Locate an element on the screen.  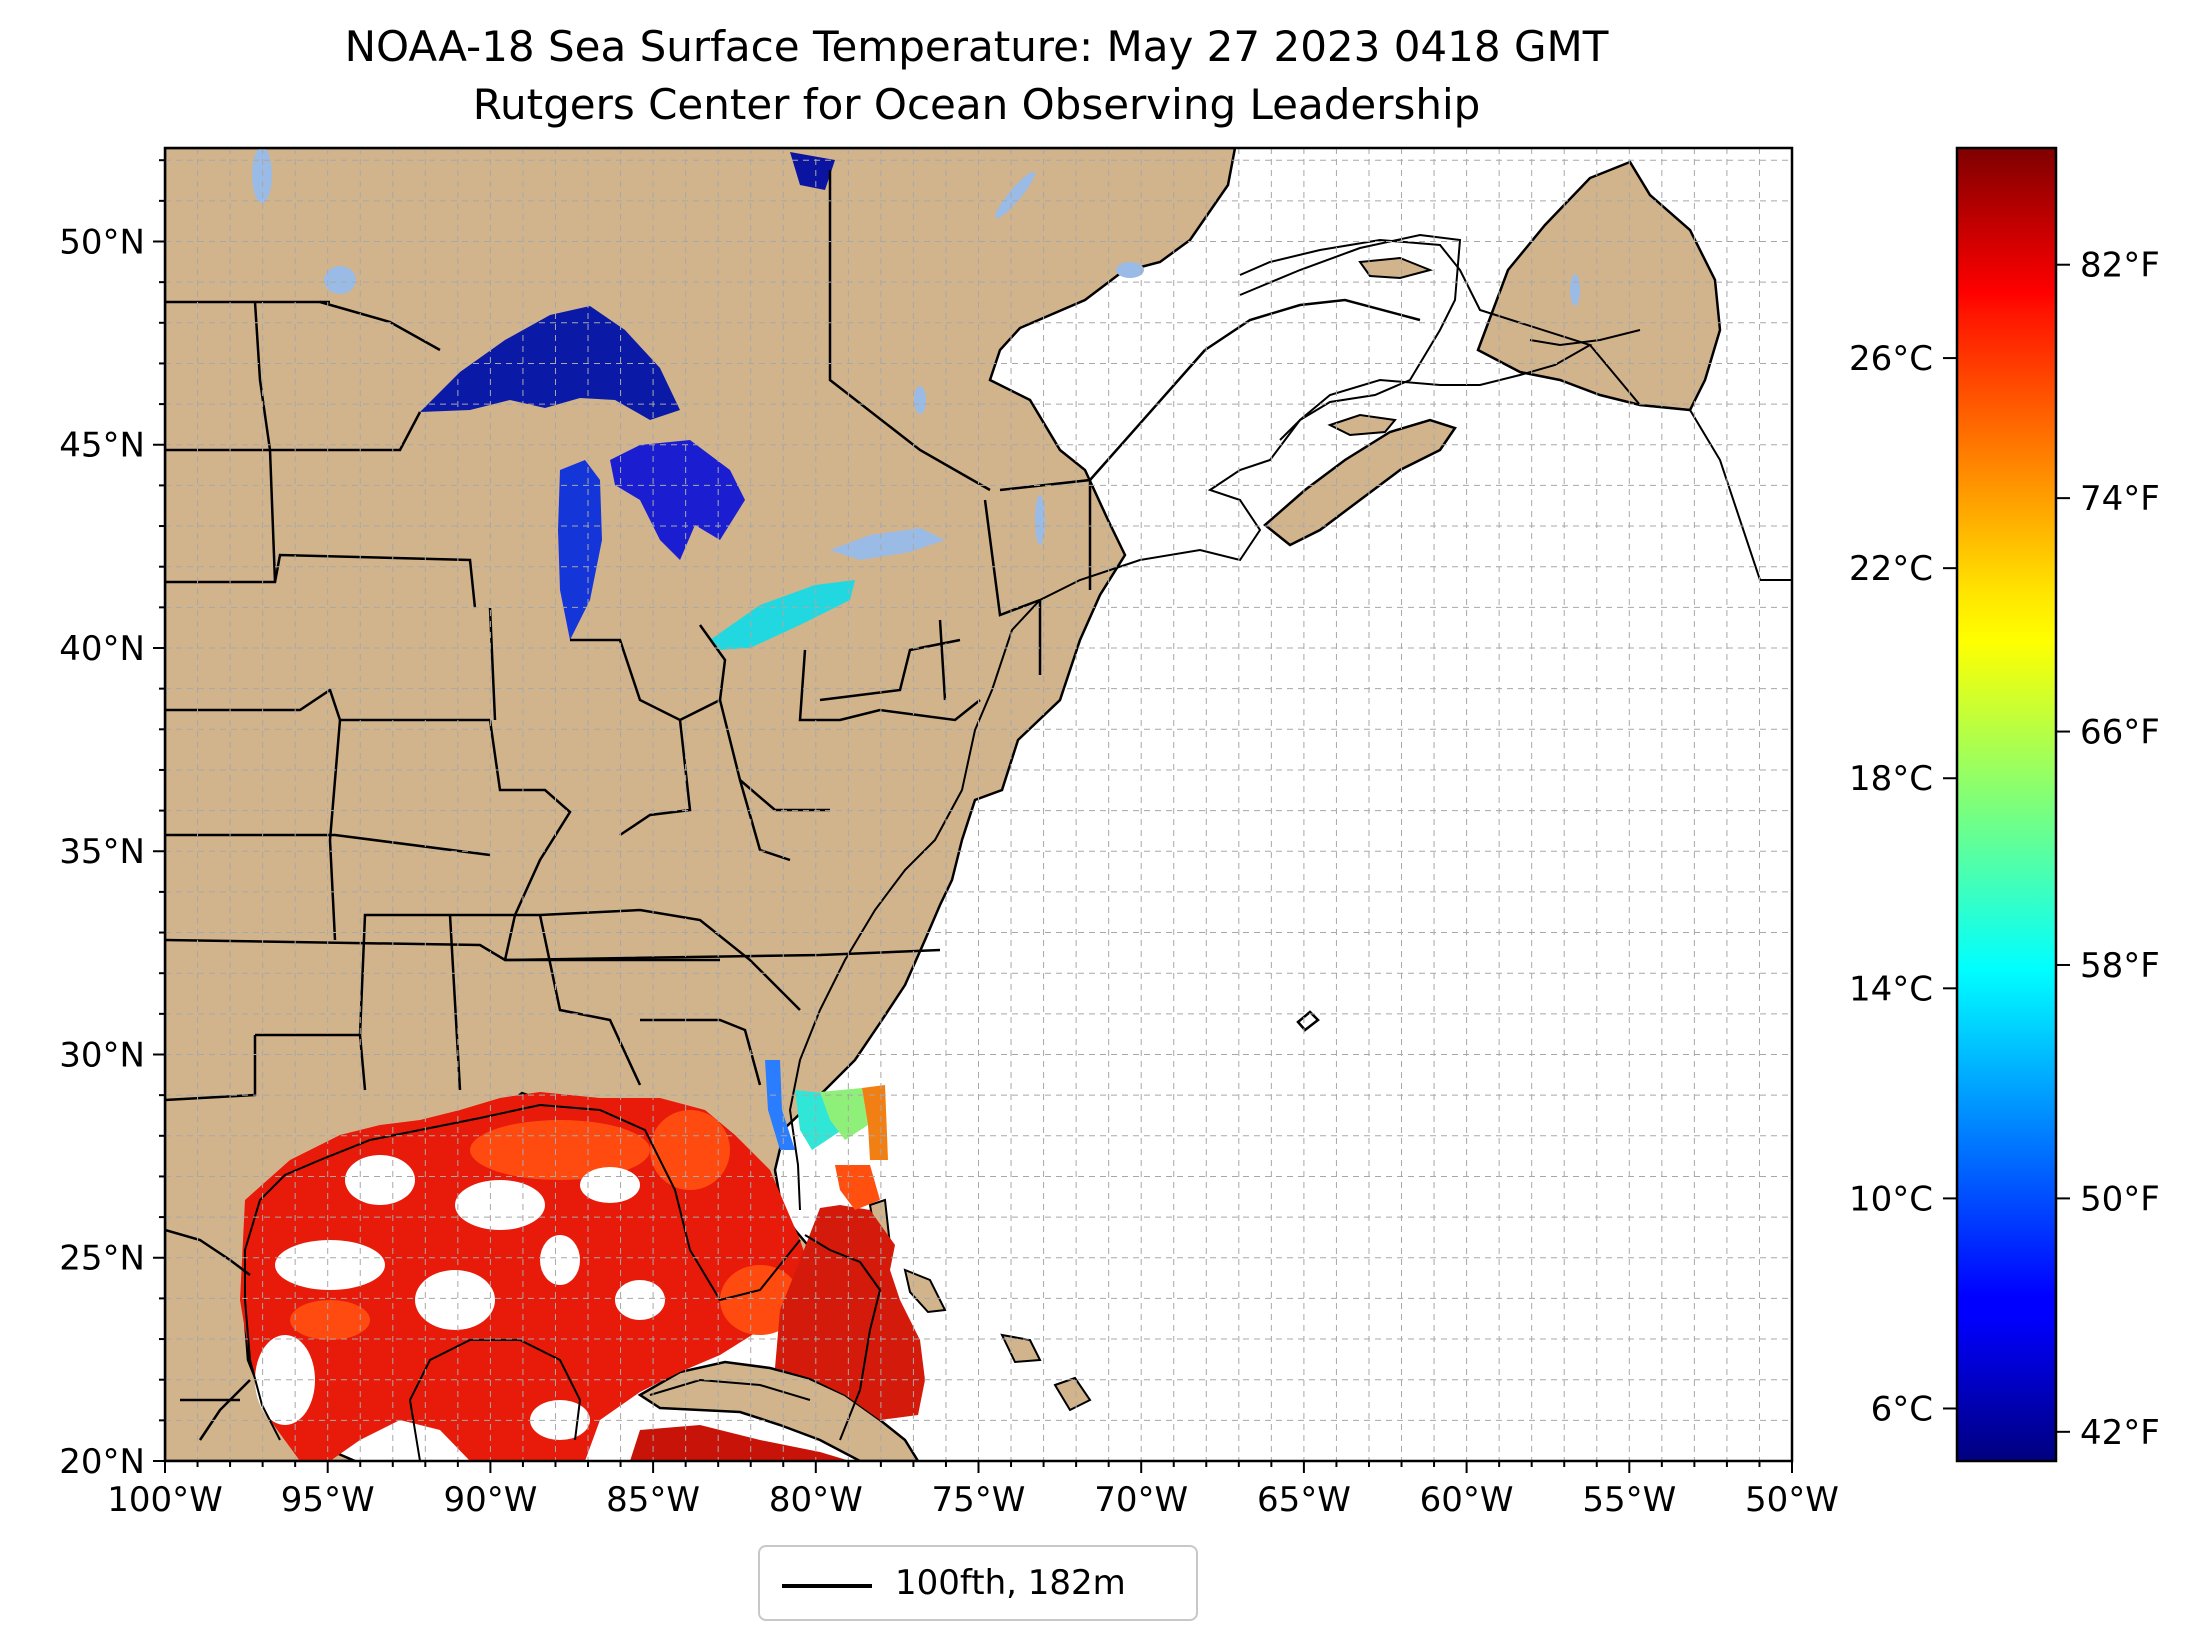
lat-tick-label: 25°N is located at coordinates (102, 1259).